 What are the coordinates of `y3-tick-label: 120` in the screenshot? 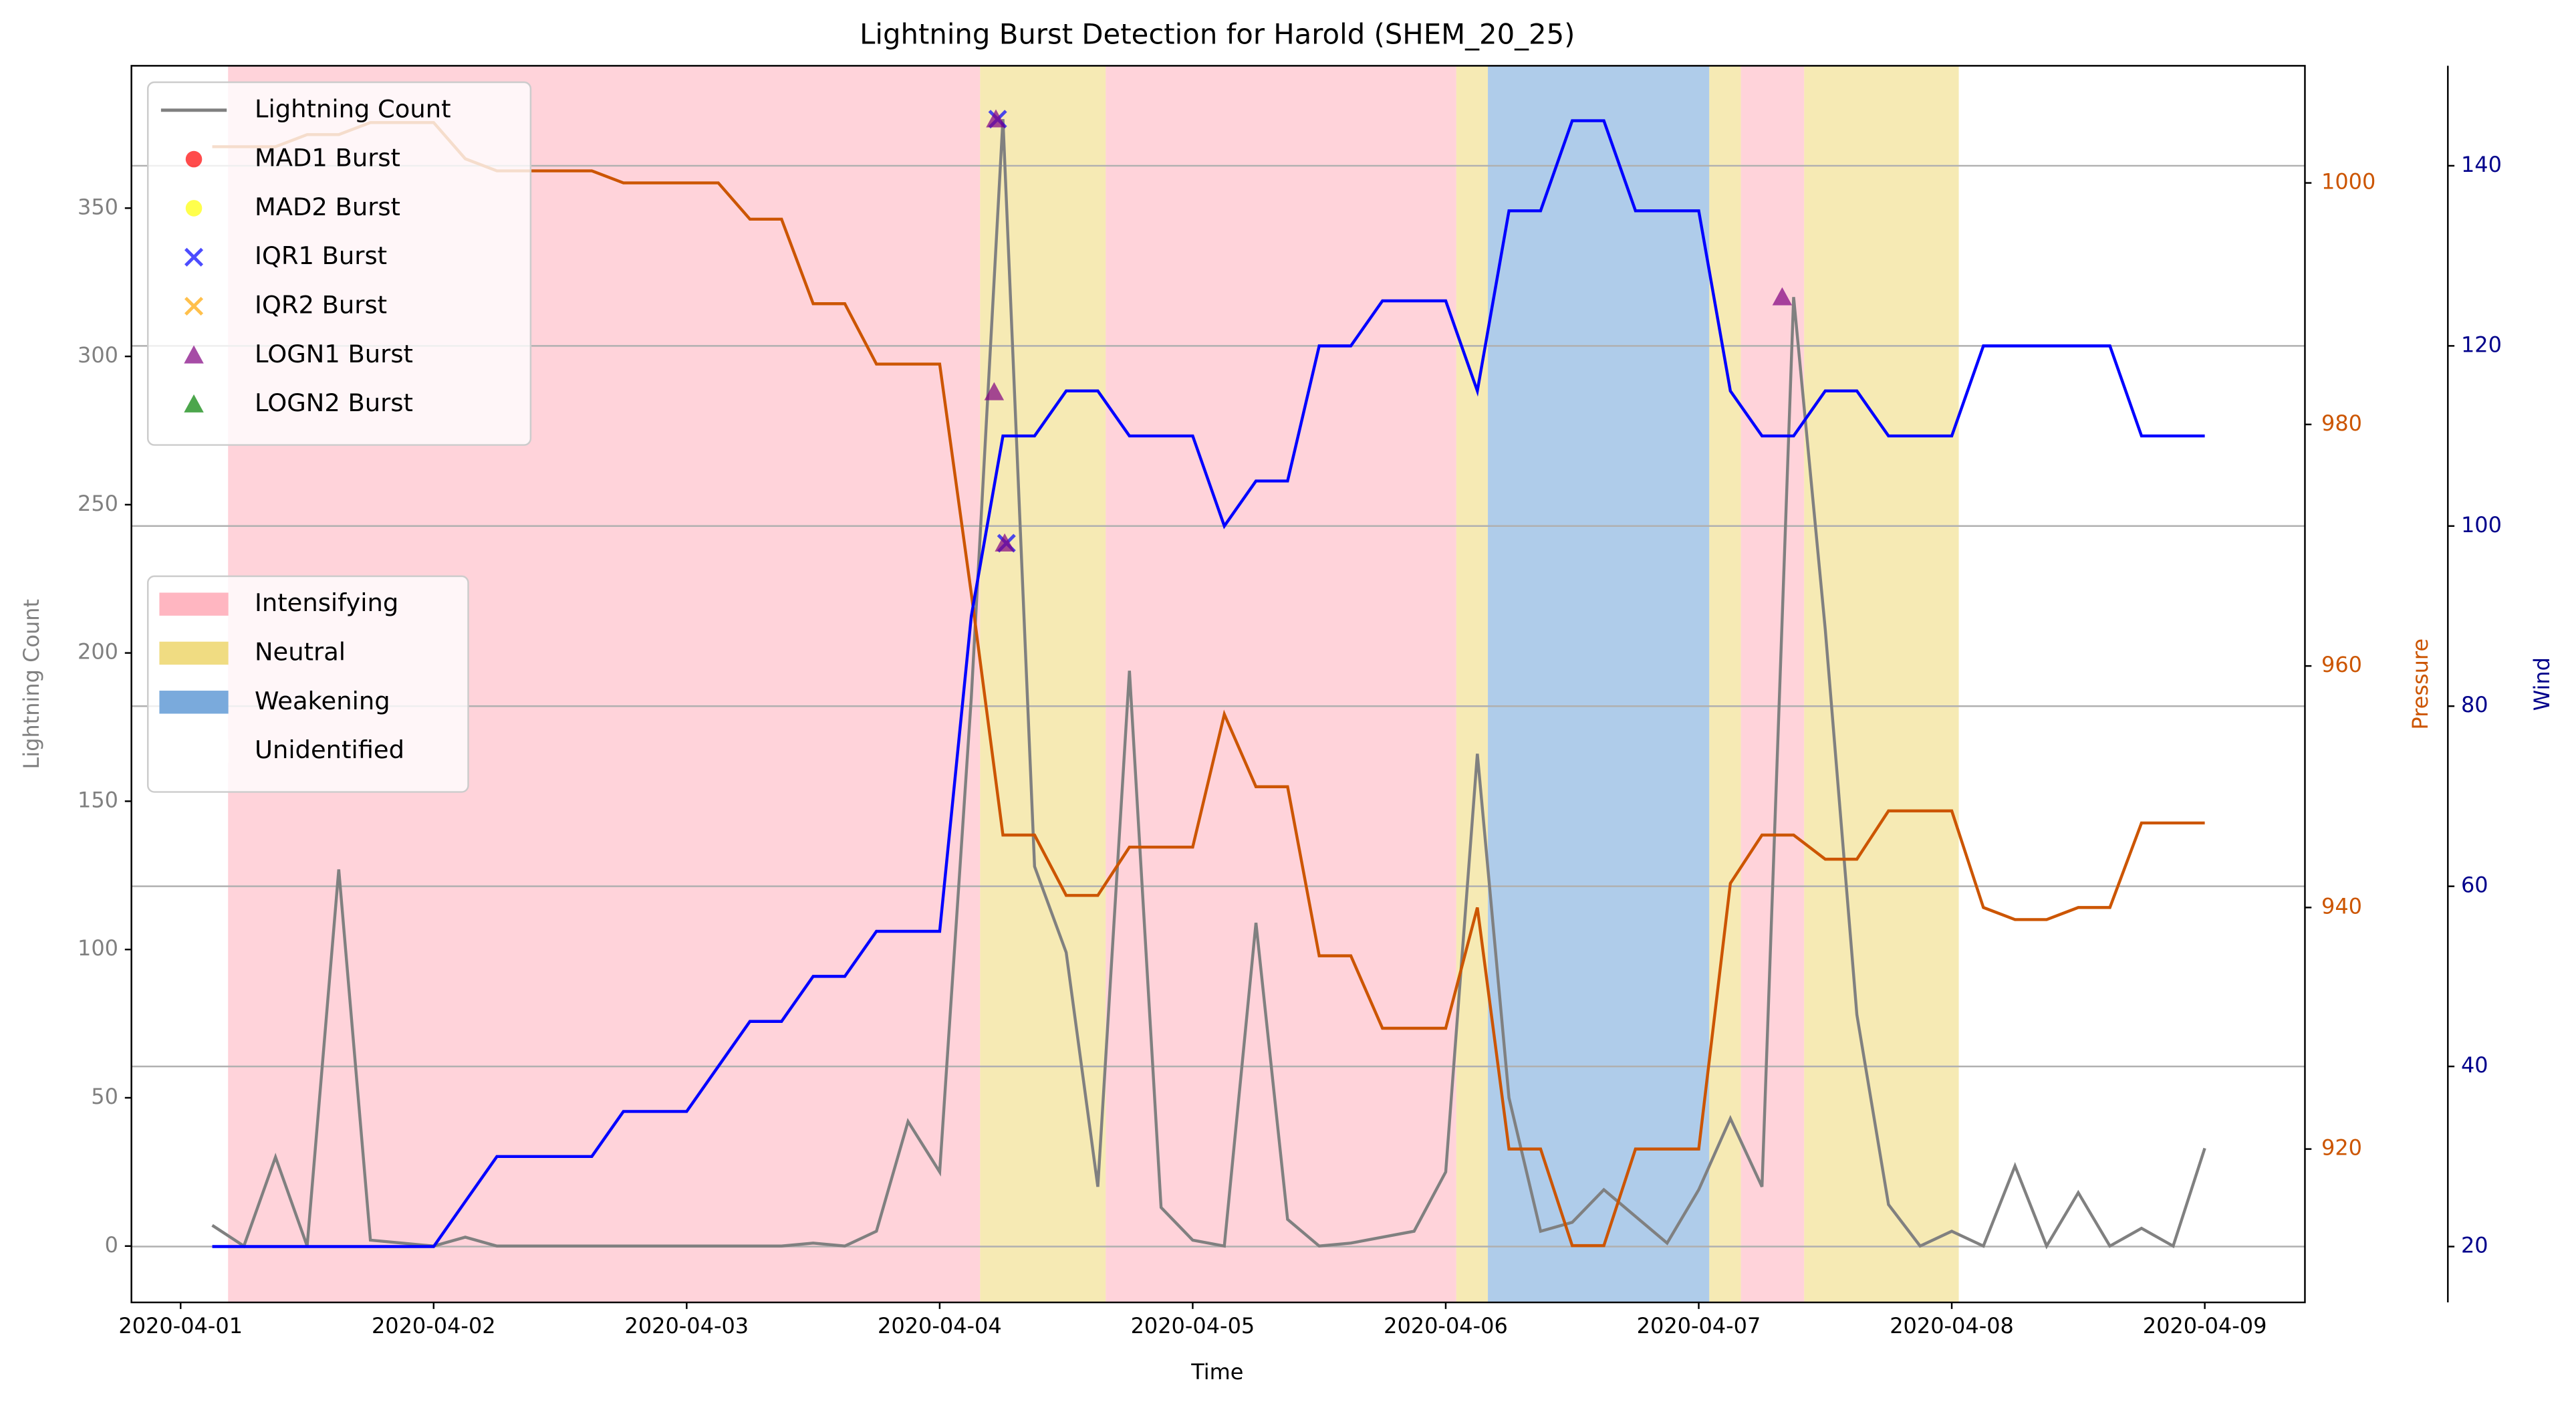 It's located at (2481, 344).